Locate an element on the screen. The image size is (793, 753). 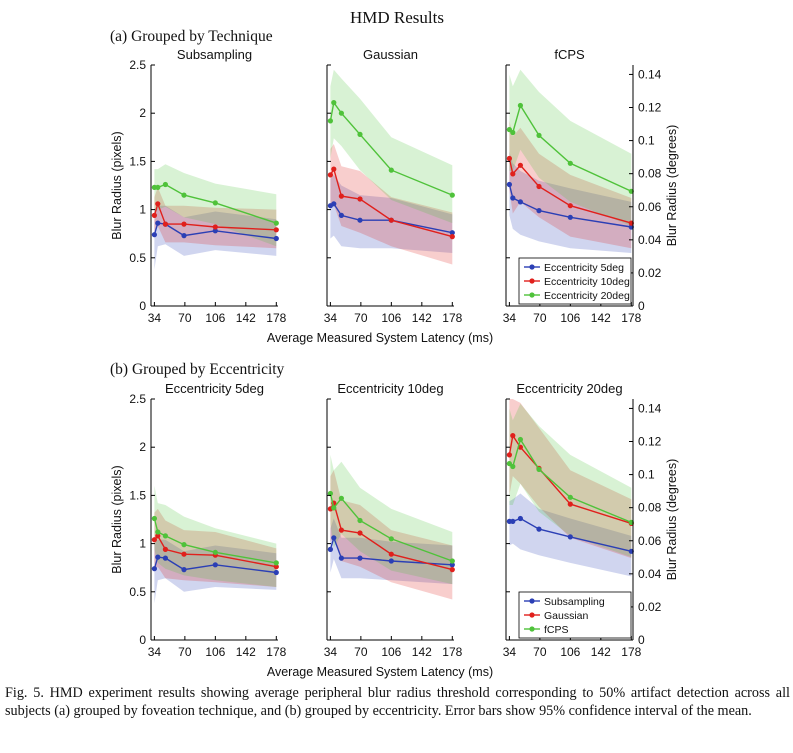
panel-title: Subsampling is located at coordinates (214, 54).